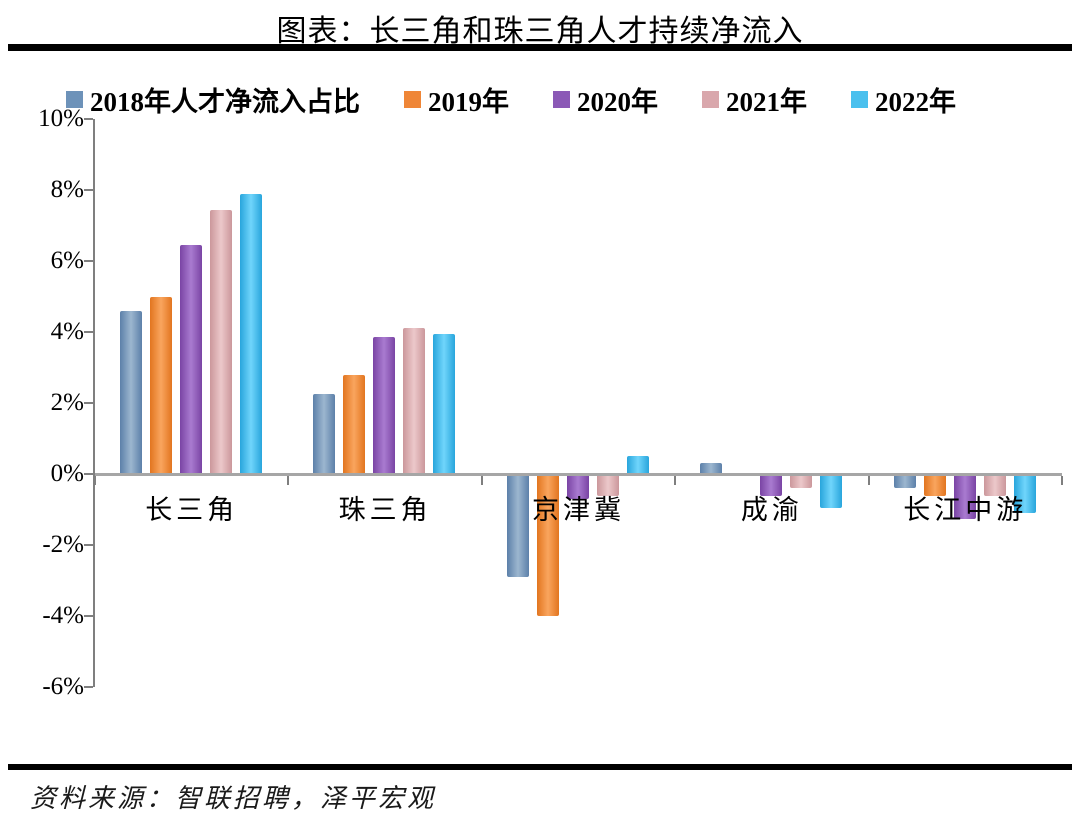 This screenshot has width=1080, height=821. Describe the element at coordinates (67, 473) in the screenshot. I see `y-tick-label: 0%` at that location.